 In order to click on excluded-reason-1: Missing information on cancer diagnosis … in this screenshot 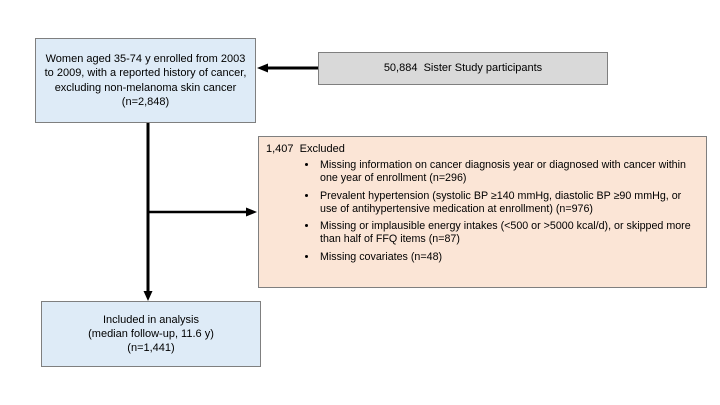, I will do `click(508, 172)`.